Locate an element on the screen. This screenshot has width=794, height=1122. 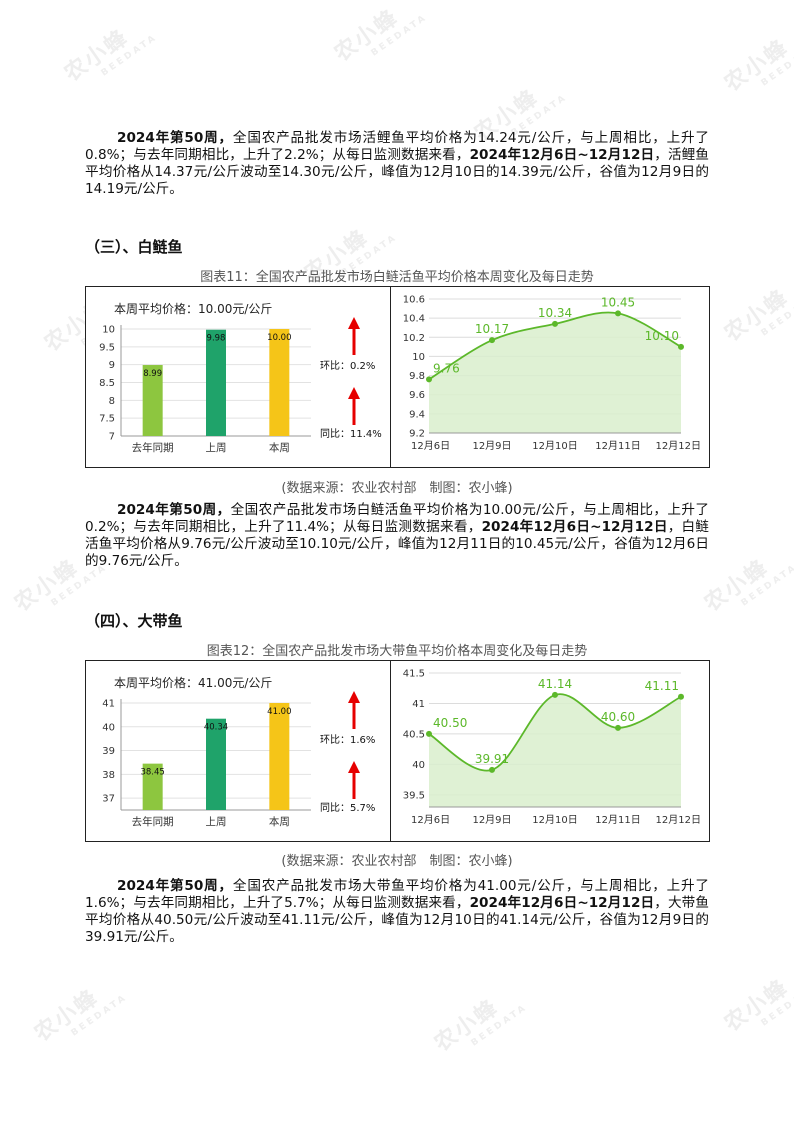
bar-value-label: 40.34 is located at coordinates (216, 728).